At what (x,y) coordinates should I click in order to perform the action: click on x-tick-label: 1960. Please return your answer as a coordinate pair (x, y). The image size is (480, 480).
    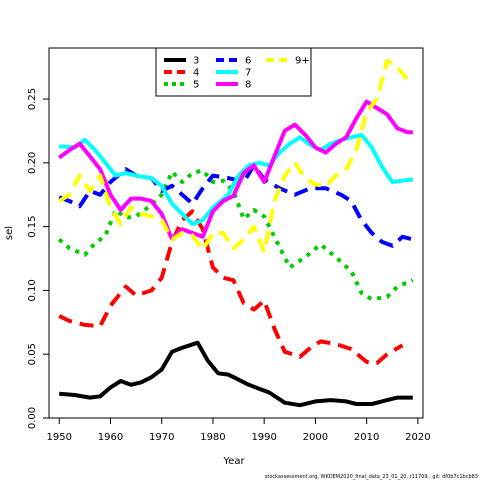
    Looking at the image, I should click on (110, 437).